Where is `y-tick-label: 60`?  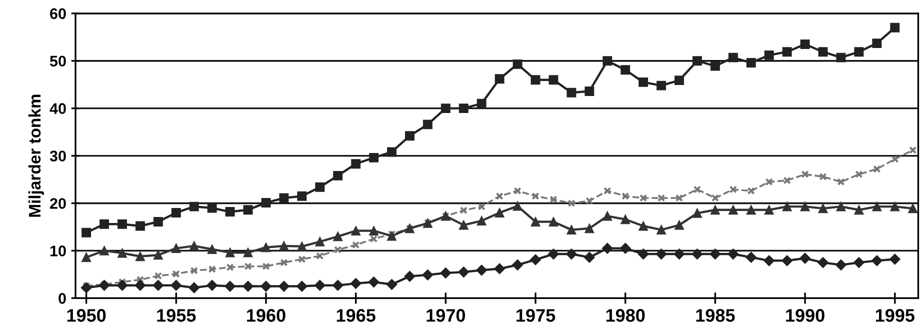 y-tick-label: 60 is located at coordinates (58, 14).